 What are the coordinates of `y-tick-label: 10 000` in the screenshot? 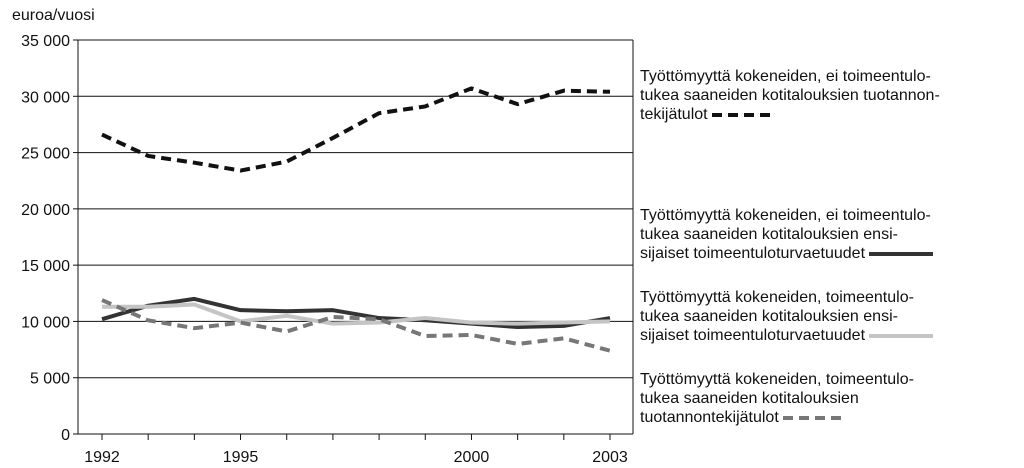 It's located at (45, 322).